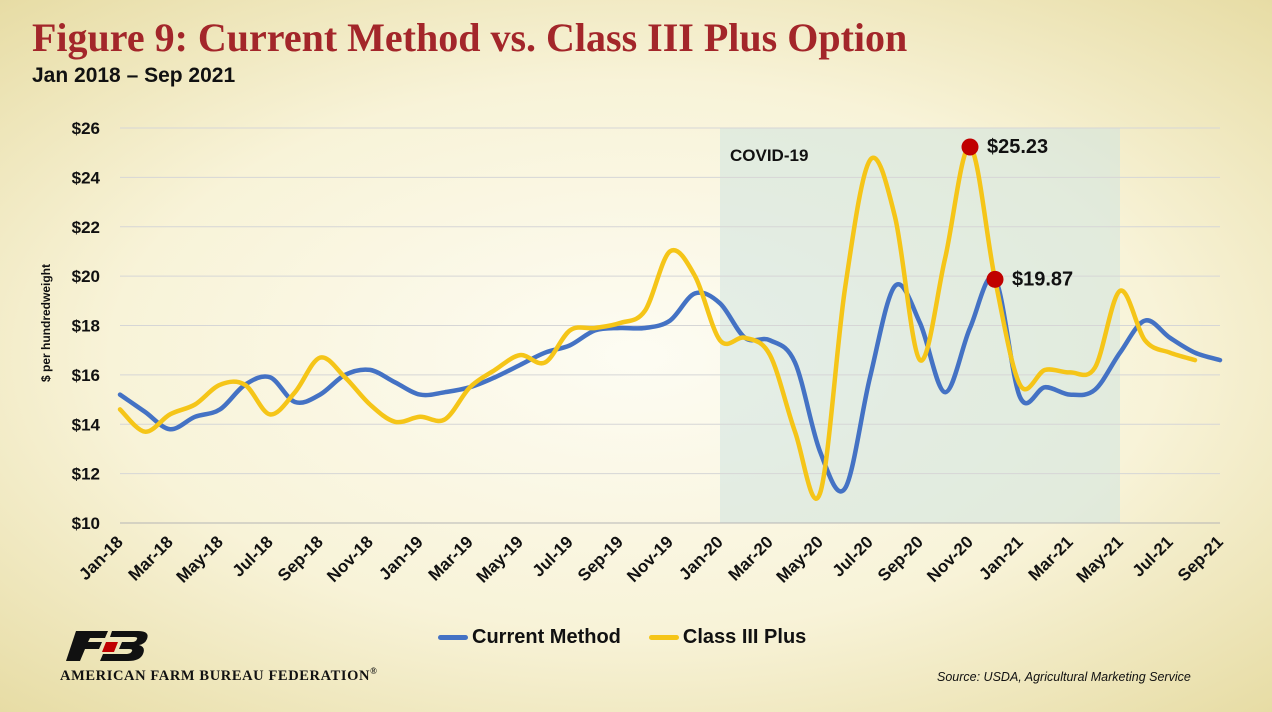  I want to click on fb-logo-icon, so click(107, 646).